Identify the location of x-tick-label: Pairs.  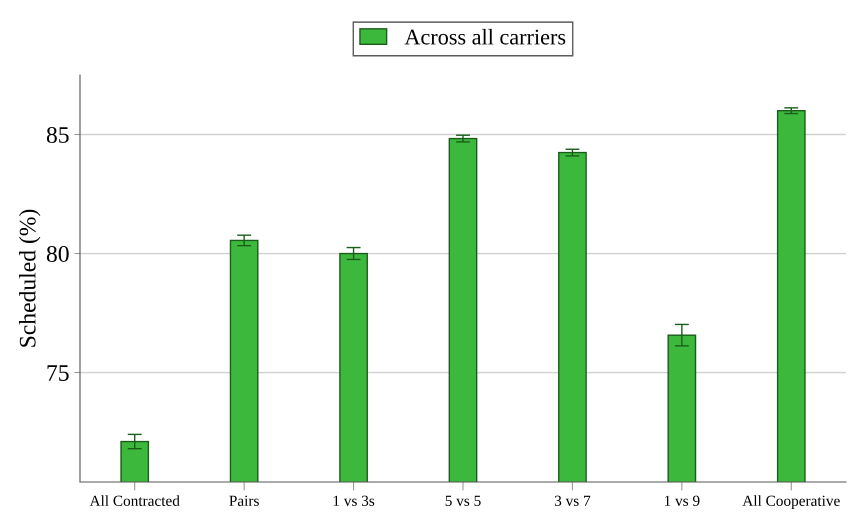
(244, 501).